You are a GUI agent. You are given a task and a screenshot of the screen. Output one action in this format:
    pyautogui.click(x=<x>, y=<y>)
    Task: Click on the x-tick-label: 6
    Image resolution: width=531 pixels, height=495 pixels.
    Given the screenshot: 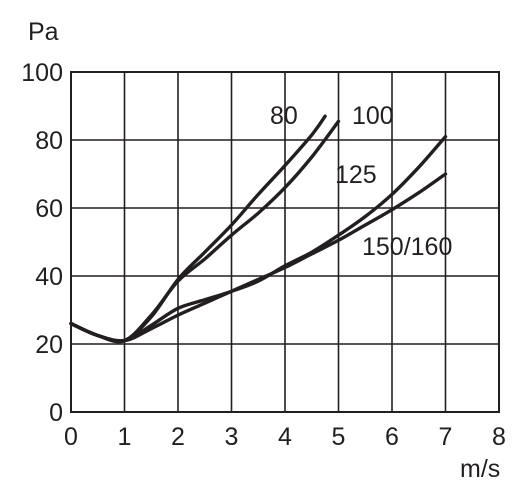 What is the action you would take?
    pyautogui.click(x=392, y=437)
    